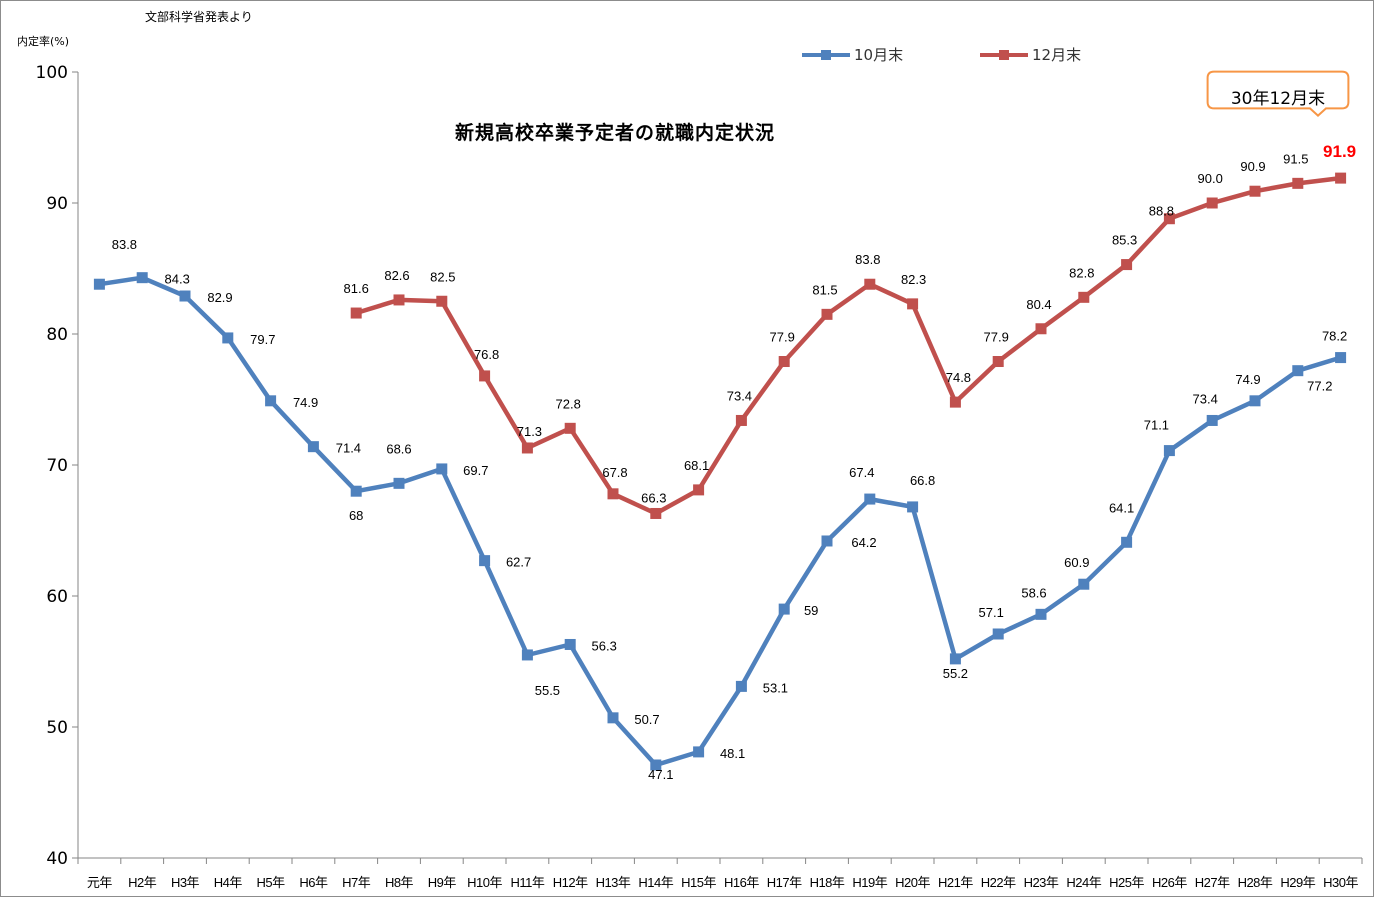 The height and width of the screenshot is (897, 1374). I want to click on data-label: 67.4, so click(861, 472).